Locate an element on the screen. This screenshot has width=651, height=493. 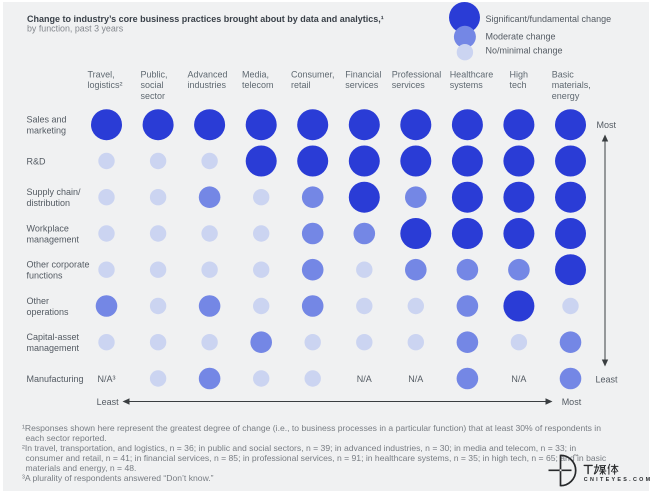
svg-text: sector is located at coordinates (153, 96).